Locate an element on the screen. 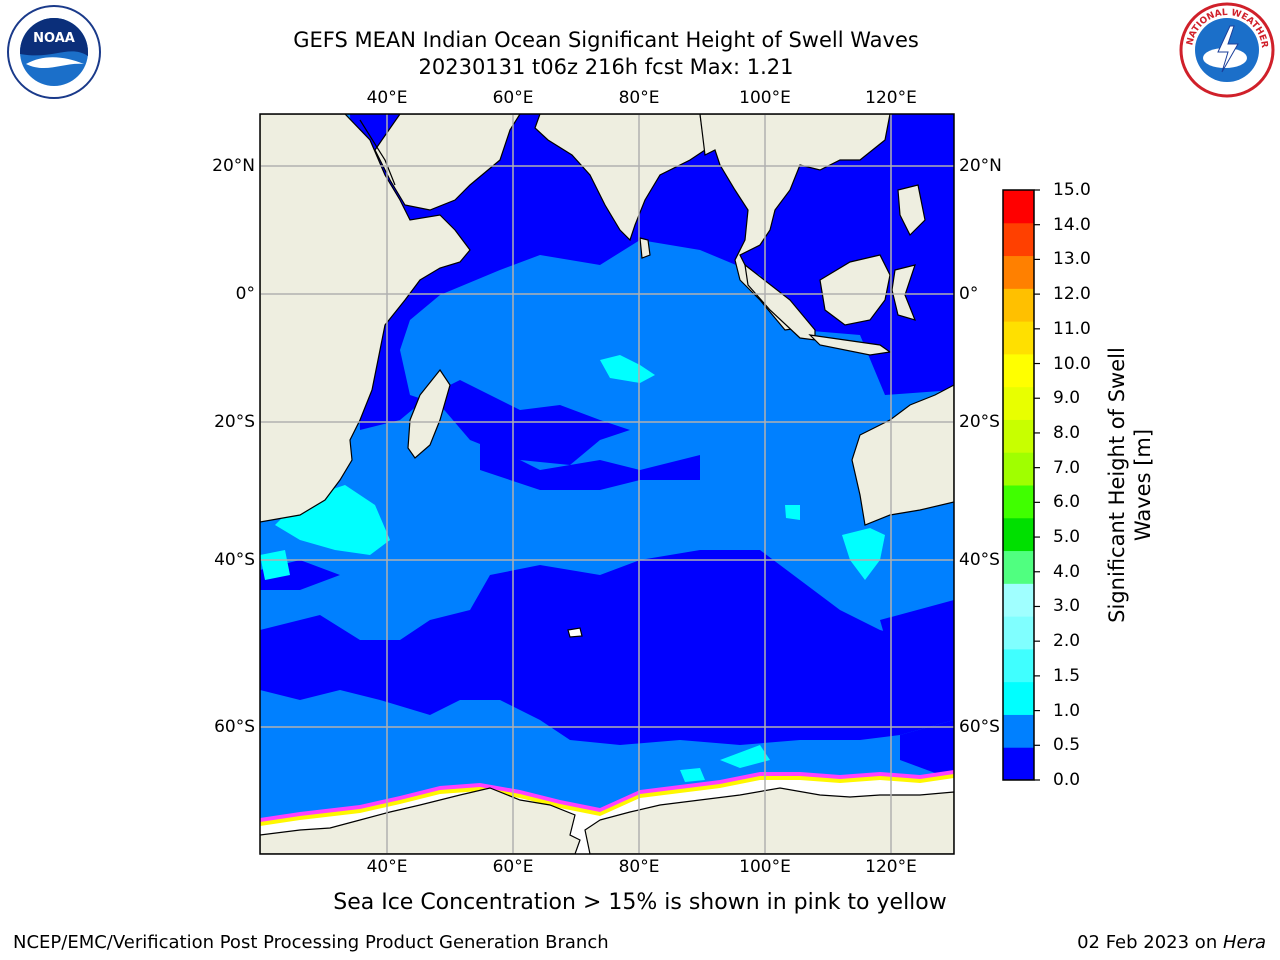  colorbar-tick-label: 1.0 is located at coordinates (1067, 710).